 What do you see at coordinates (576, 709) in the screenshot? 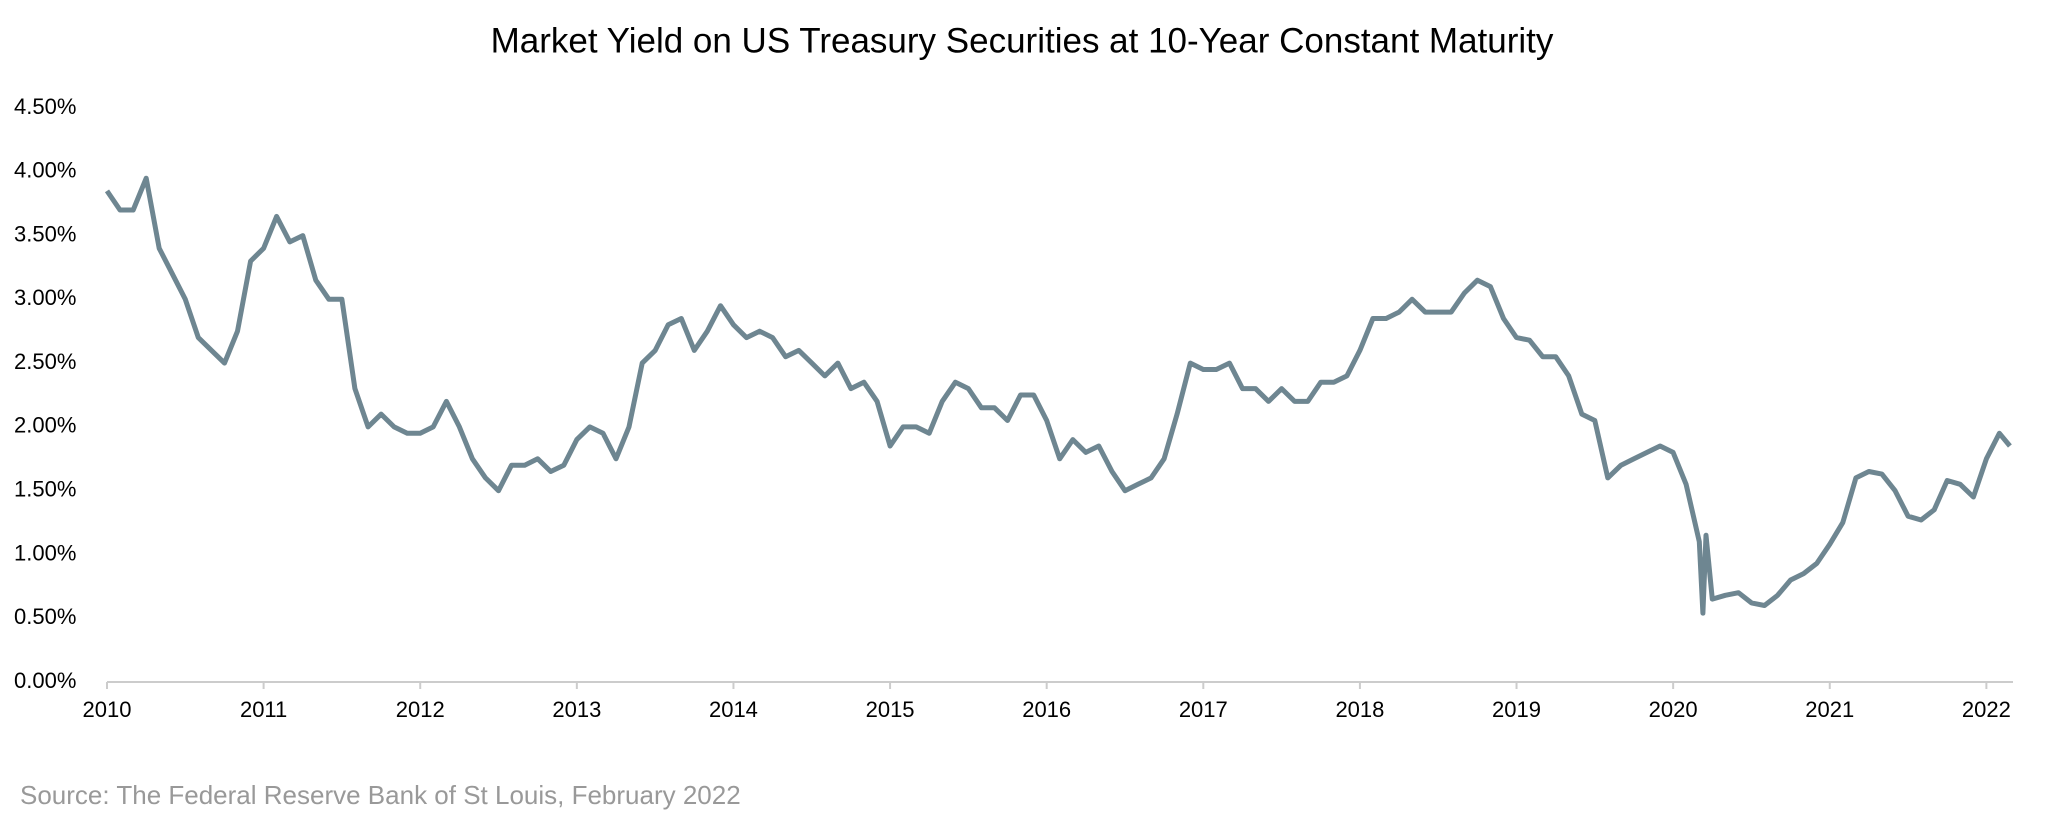
I see `x-tick-label: 2013` at bounding box center [576, 709].